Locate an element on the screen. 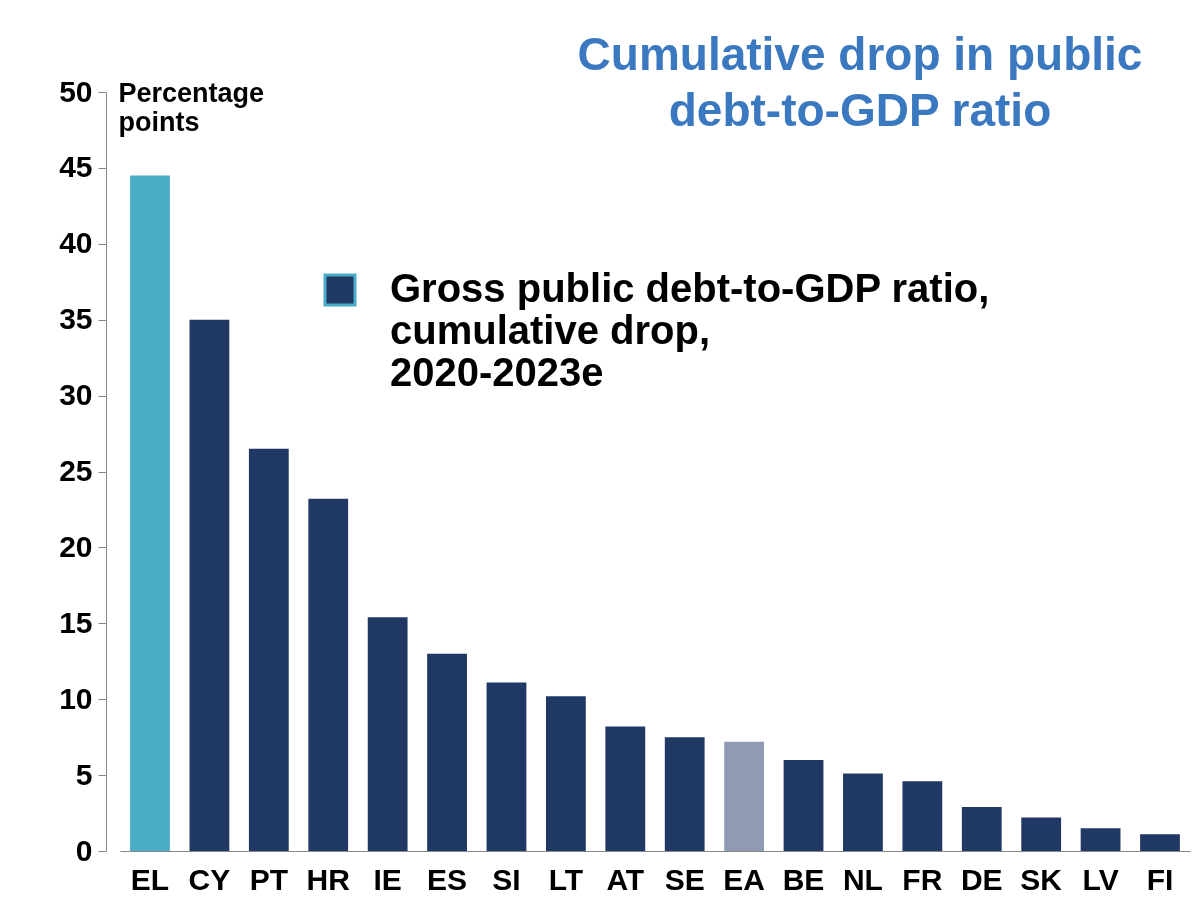  x-tick-label: HR is located at coordinates (328, 879).